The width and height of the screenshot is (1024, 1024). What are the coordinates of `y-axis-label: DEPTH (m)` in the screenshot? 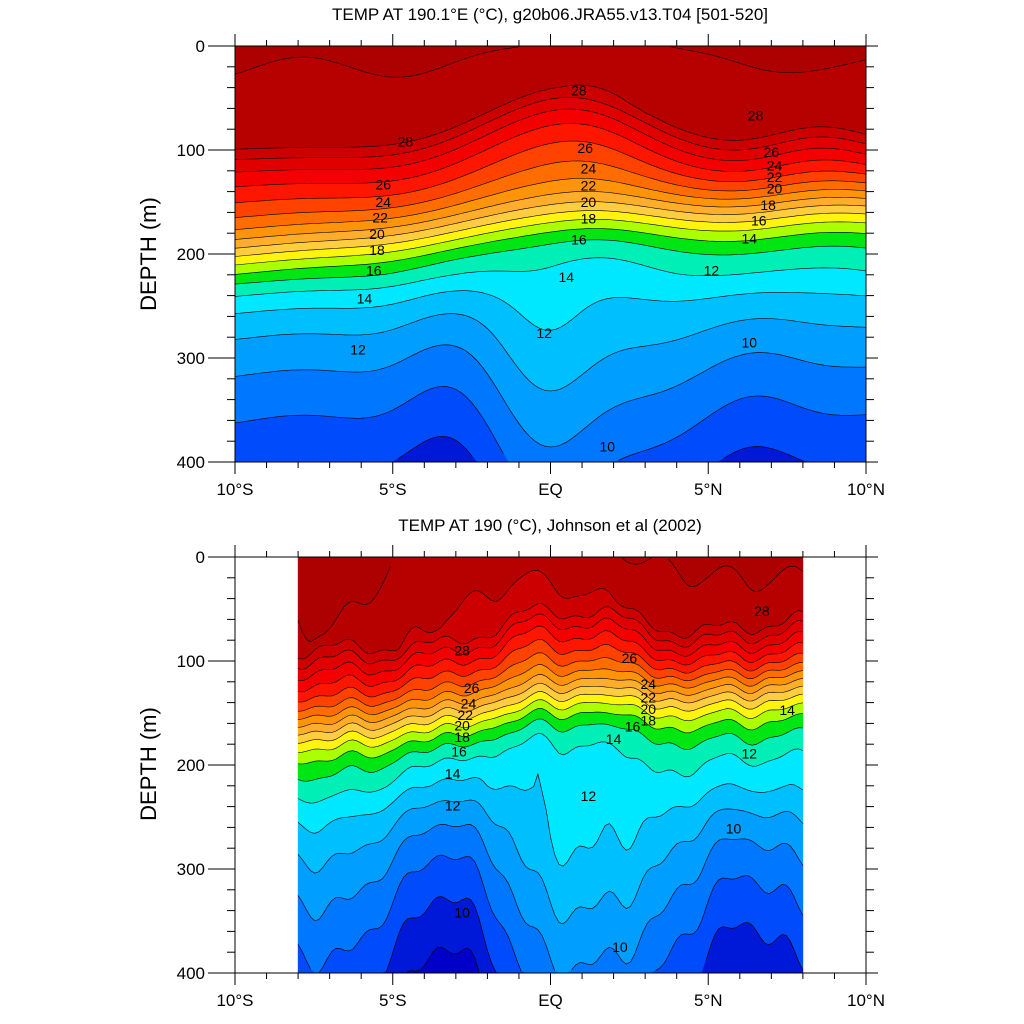 It's located at (148, 254).